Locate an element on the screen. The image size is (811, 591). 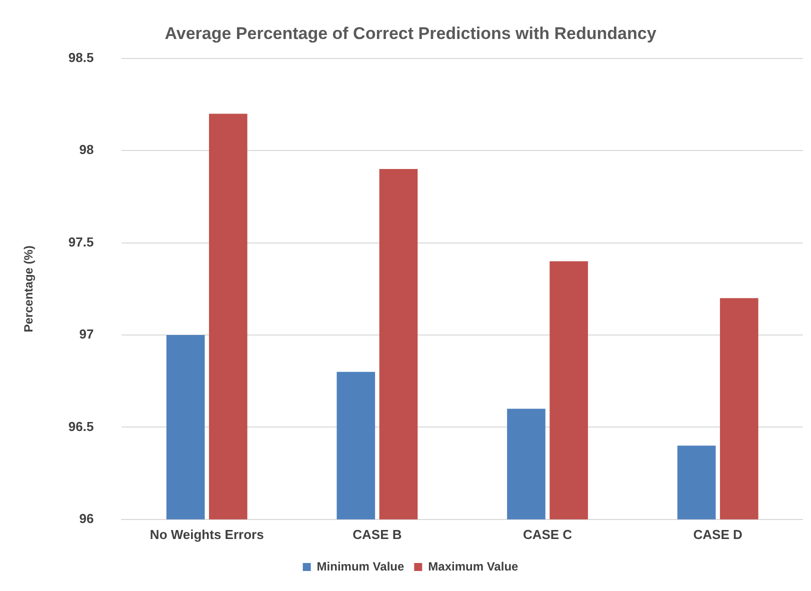
y-tick-label: 97 is located at coordinates (86, 334).